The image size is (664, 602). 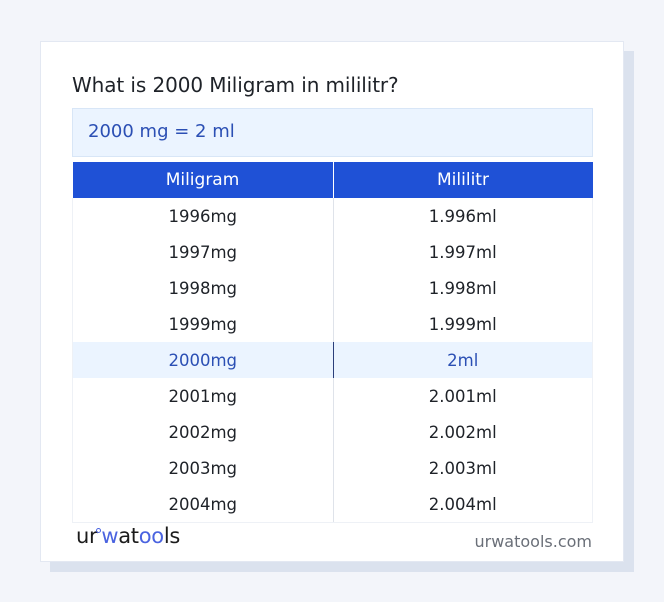 I want to click on page-title: What is 2000 Miligram in mililitr?, so click(x=235, y=85).